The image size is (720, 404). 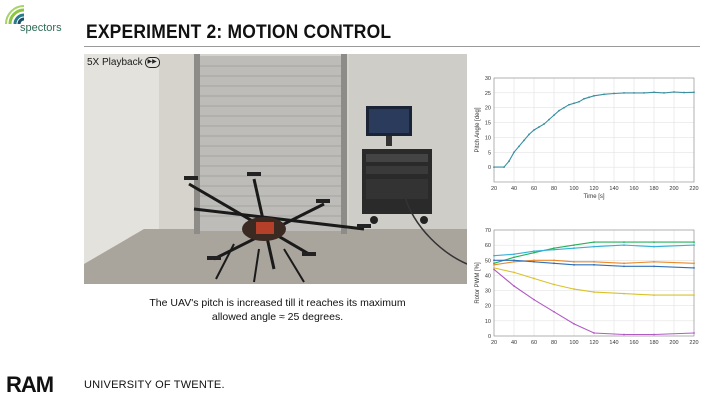 What do you see at coordinates (392, 46) in the screenshot?
I see `title-divider` at bounding box center [392, 46].